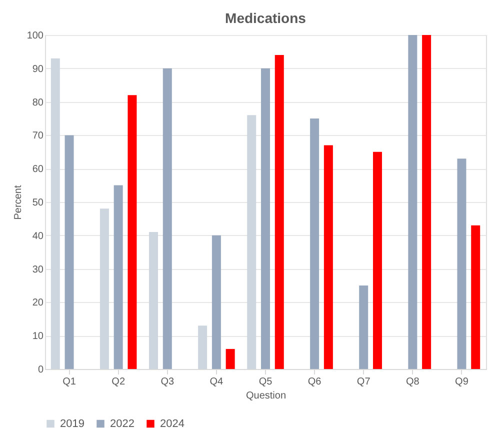  I want to click on x-tick-label: Q6, so click(315, 382).